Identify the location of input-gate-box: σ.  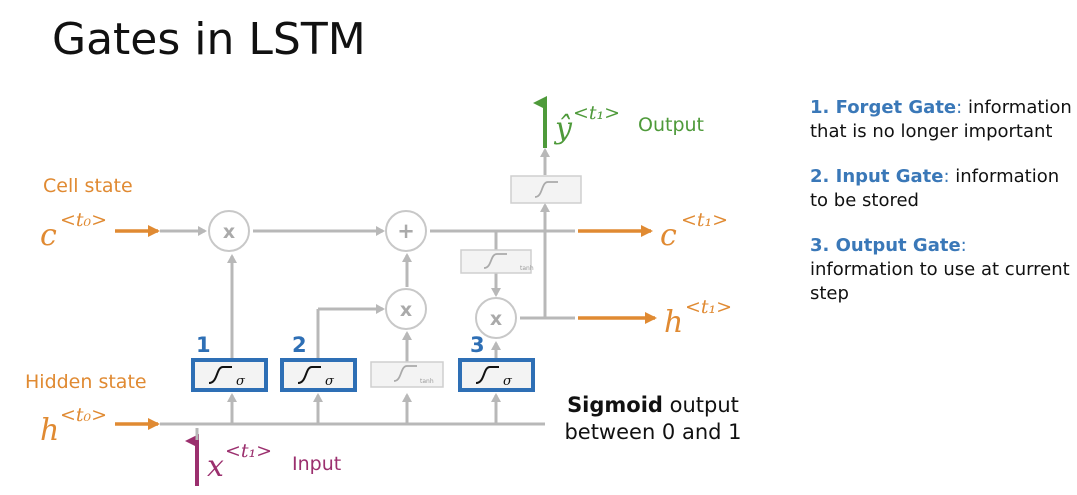
(318, 375).